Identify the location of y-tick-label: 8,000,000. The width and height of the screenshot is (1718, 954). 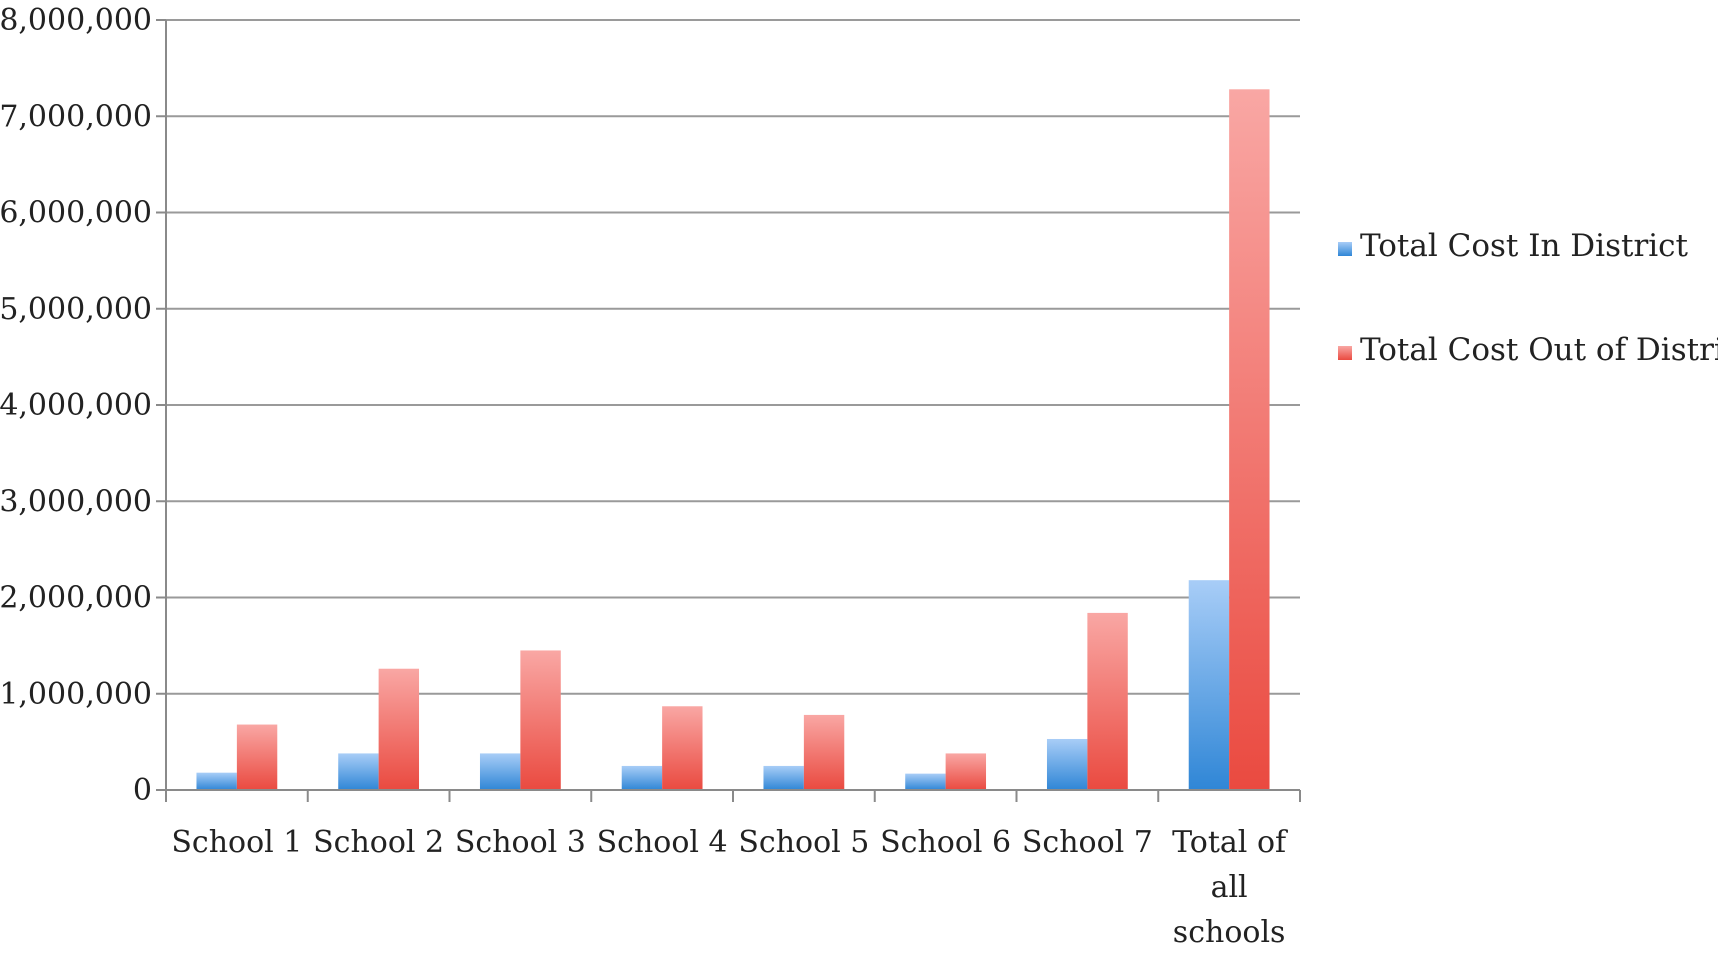
(76, 20).